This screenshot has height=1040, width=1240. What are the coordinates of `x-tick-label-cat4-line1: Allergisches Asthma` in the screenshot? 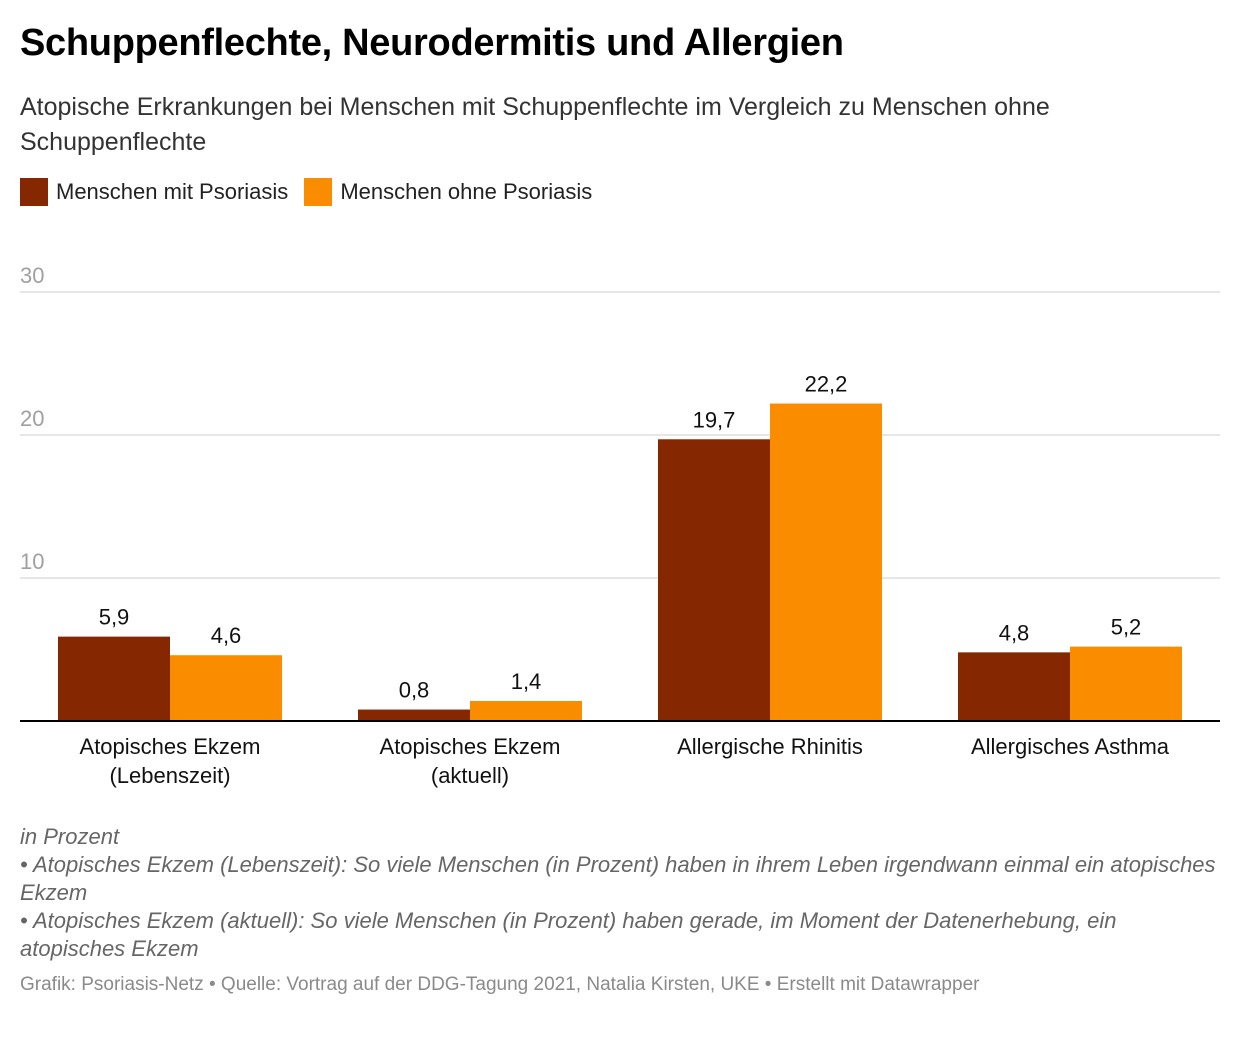 It's located at (1070, 746).